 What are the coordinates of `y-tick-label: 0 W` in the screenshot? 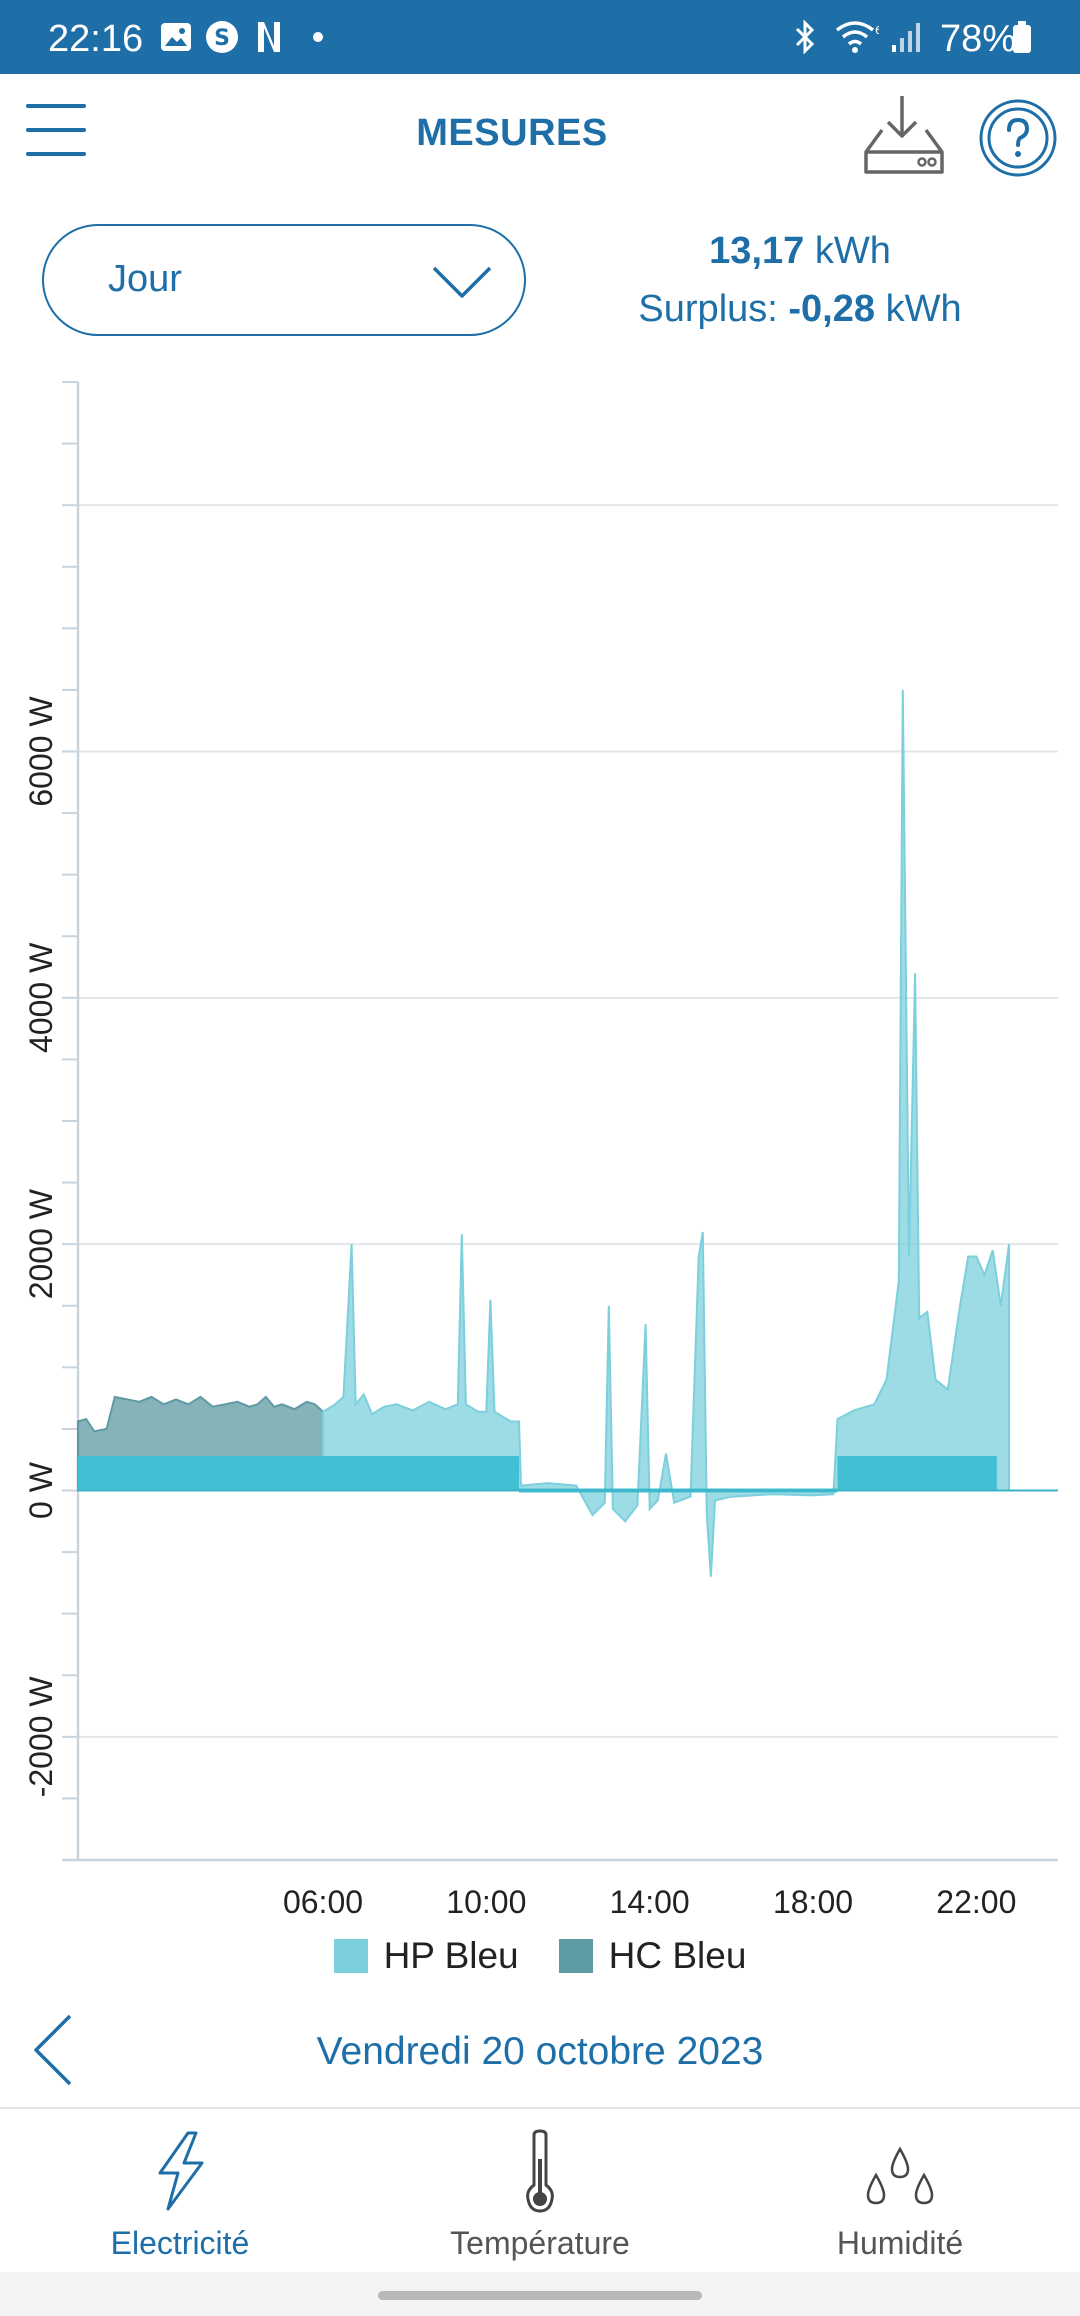 It's located at (41, 1490).